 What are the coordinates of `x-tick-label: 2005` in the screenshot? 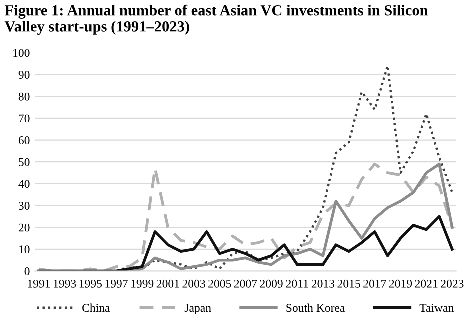 It's located at (220, 284).